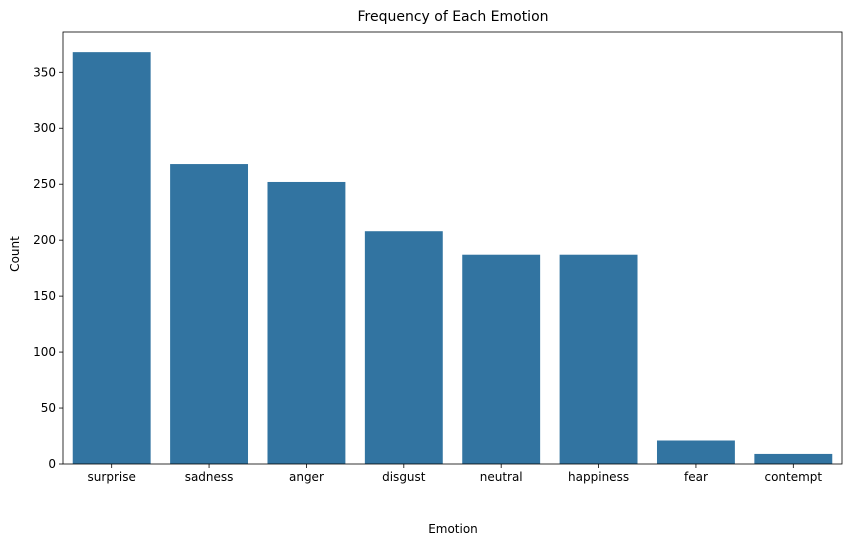  What do you see at coordinates (404, 477) in the screenshot?
I see `x-tick-label-disgust: disgust` at bounding box center [404, 477].